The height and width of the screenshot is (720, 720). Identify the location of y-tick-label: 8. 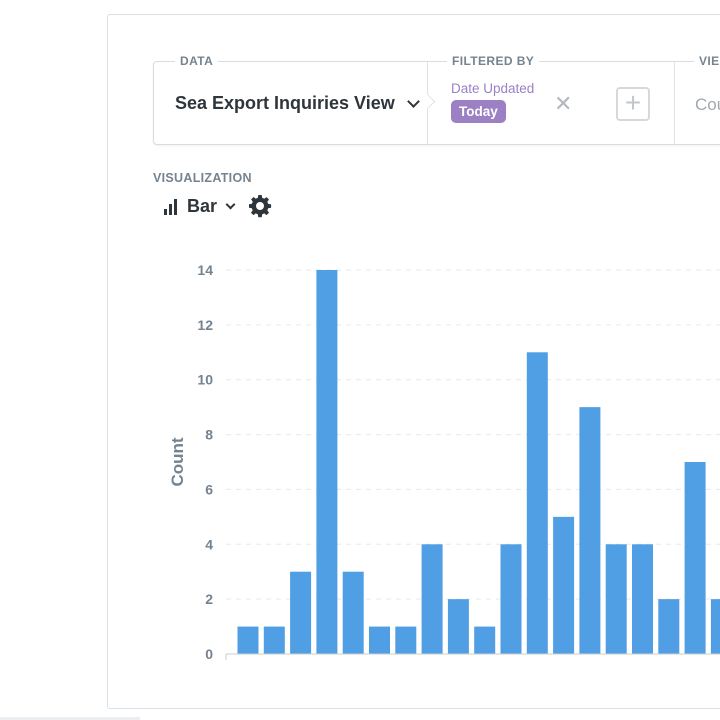
(209, 435).